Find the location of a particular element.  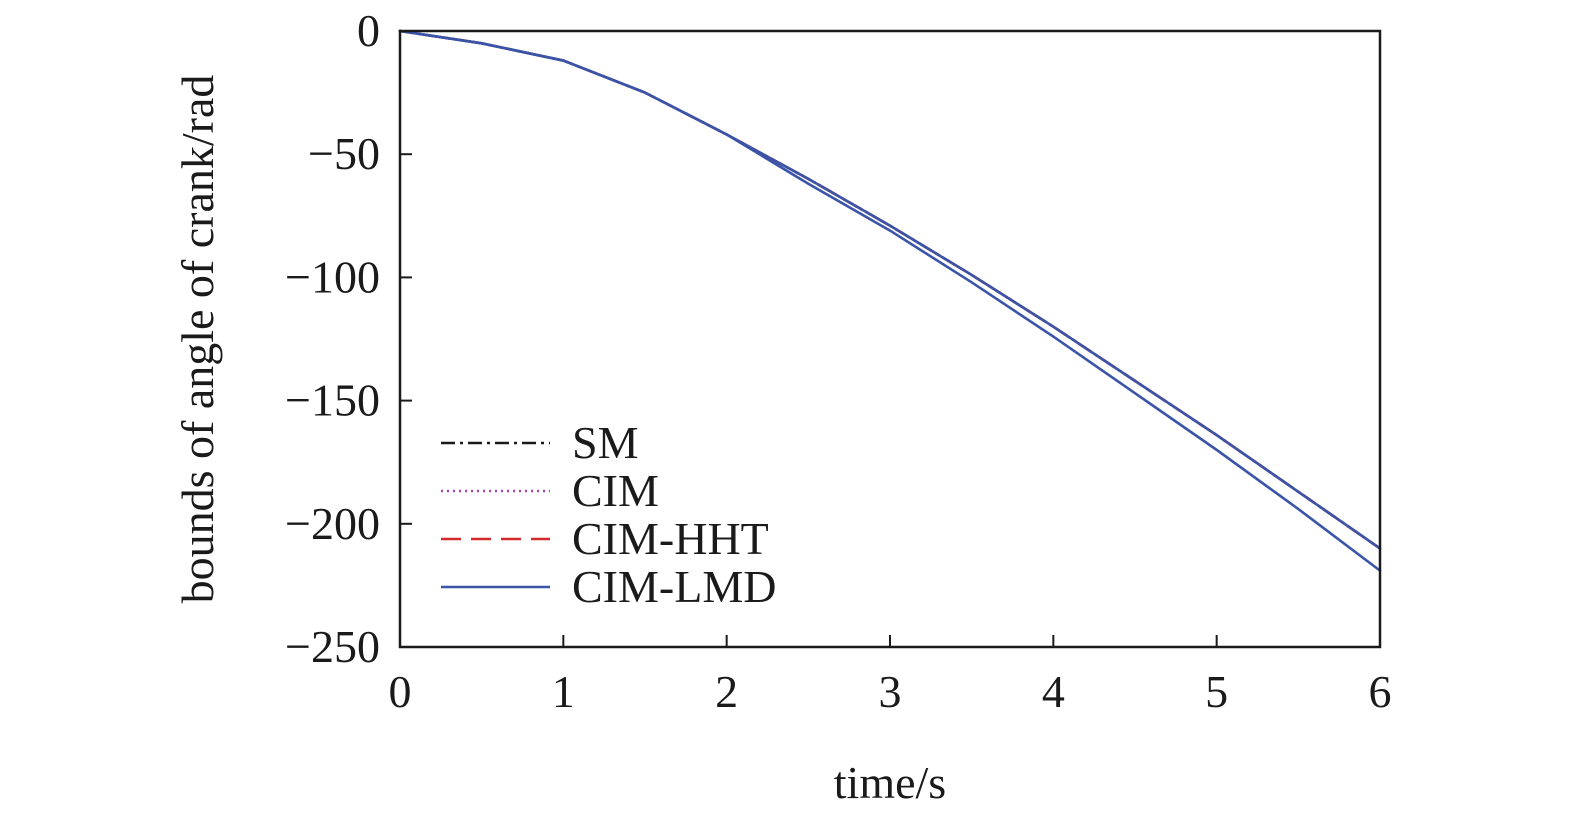

x-tick-label: 0 is located at coordinates (400, 691).